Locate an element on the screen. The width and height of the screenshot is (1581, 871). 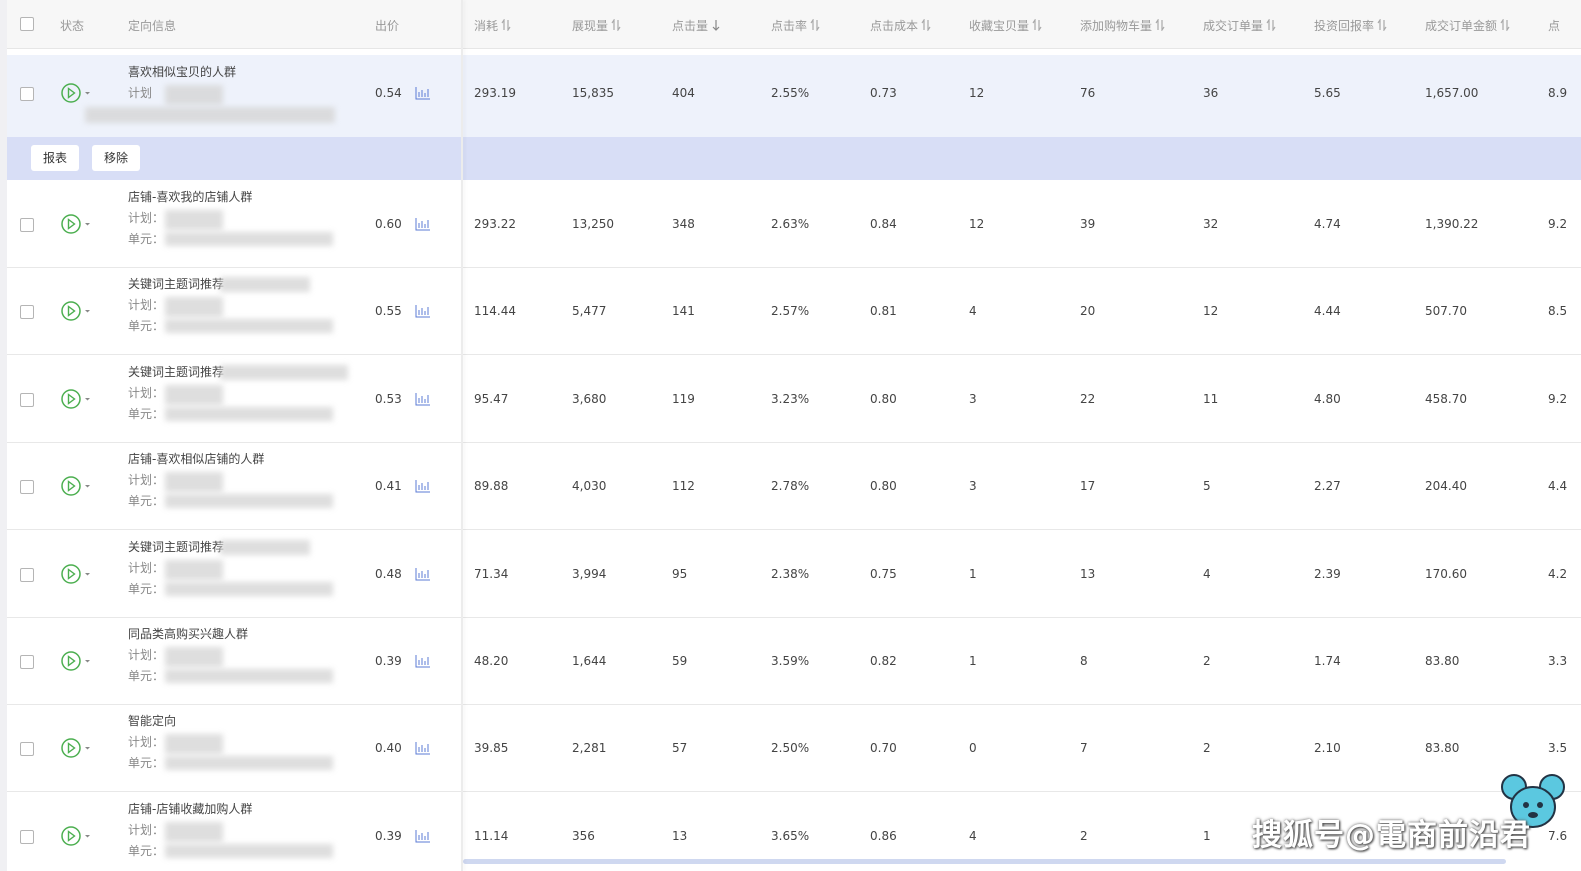
bid: 0.39 is located at coordinates (388, 661).